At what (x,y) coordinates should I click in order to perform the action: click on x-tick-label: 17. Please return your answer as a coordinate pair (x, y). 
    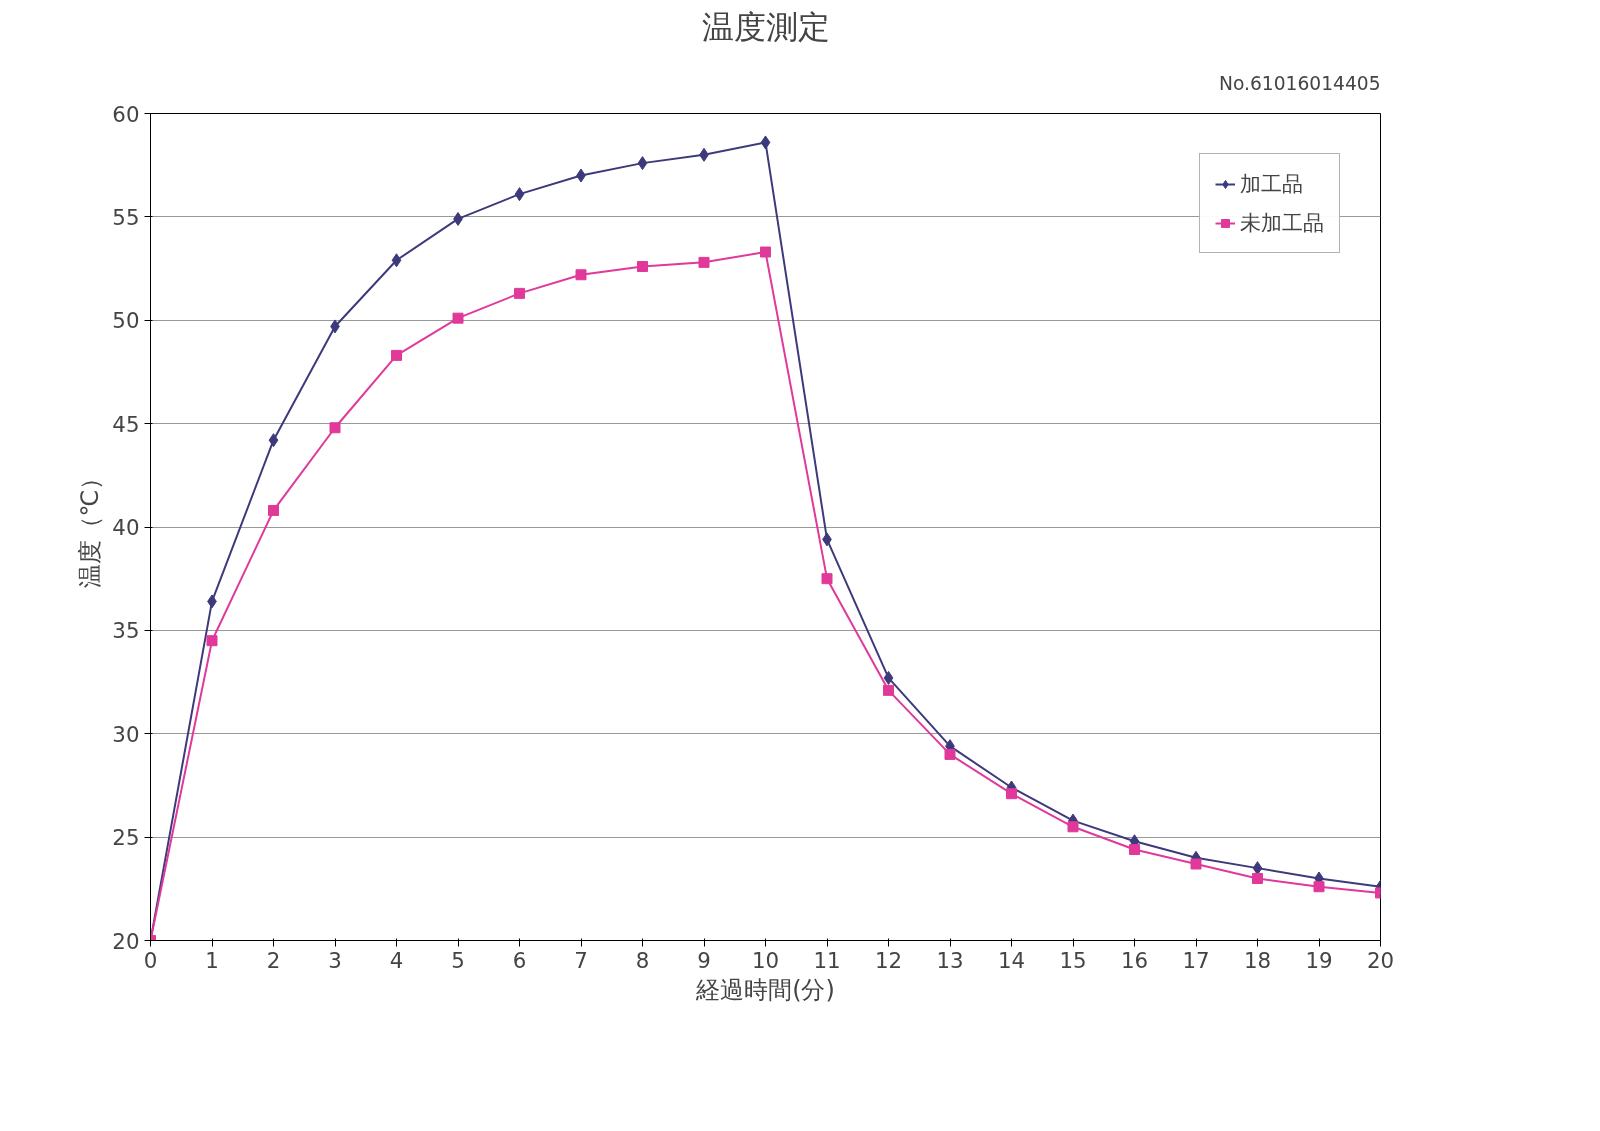
    Looking at the image, I should click on (1196, 960).